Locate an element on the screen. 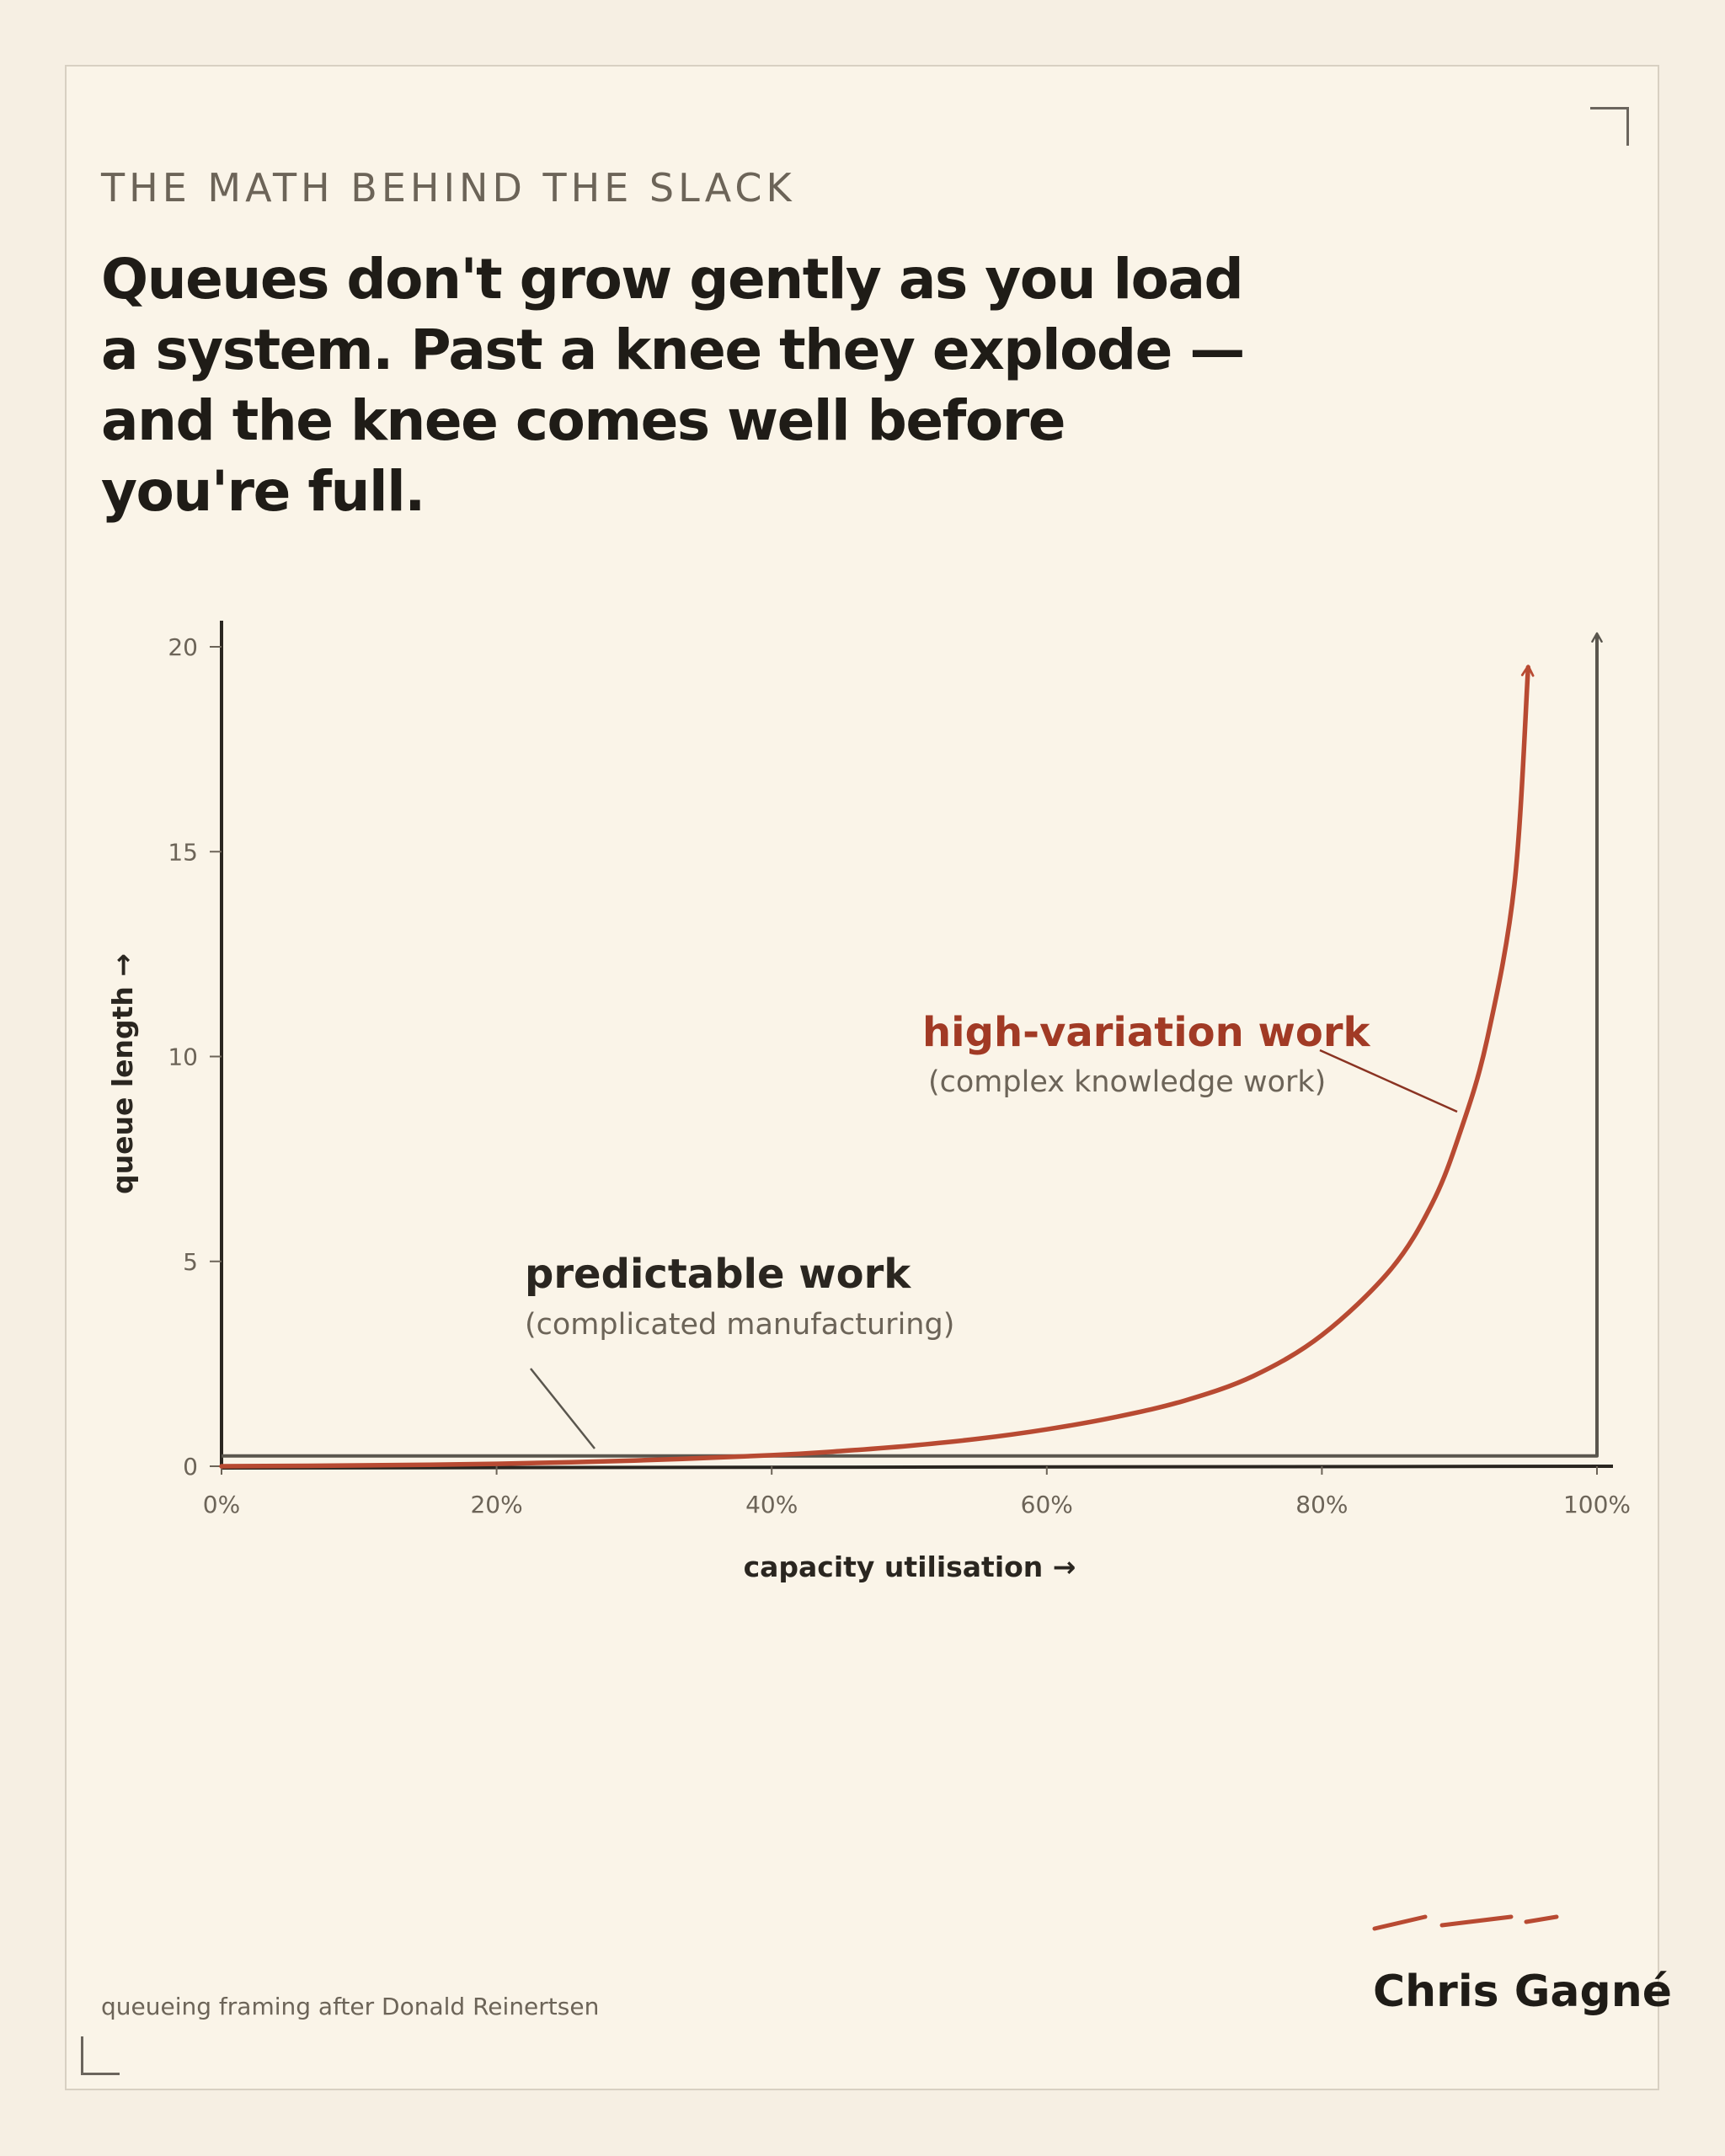 The image size is (1725, 2156). author-signature: Chris Gagné is located at coordinates (1522, 1992).